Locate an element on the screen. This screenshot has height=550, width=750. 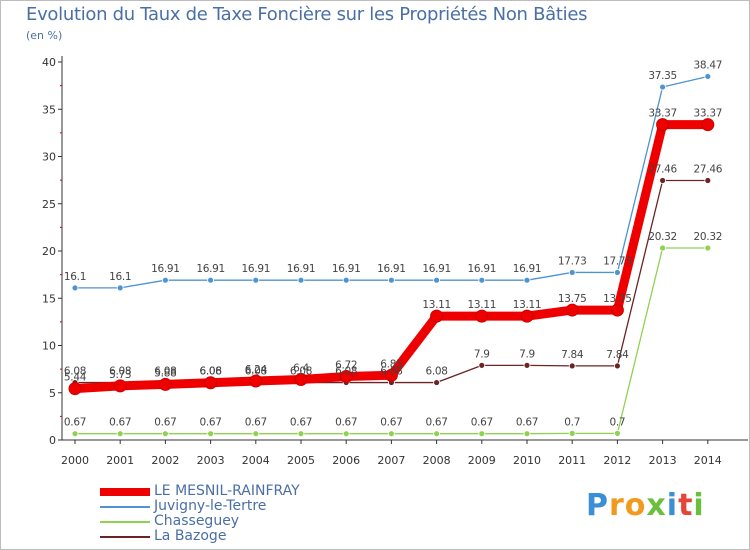
x-tick-label: 2013 is located at coordinates (663, 460).